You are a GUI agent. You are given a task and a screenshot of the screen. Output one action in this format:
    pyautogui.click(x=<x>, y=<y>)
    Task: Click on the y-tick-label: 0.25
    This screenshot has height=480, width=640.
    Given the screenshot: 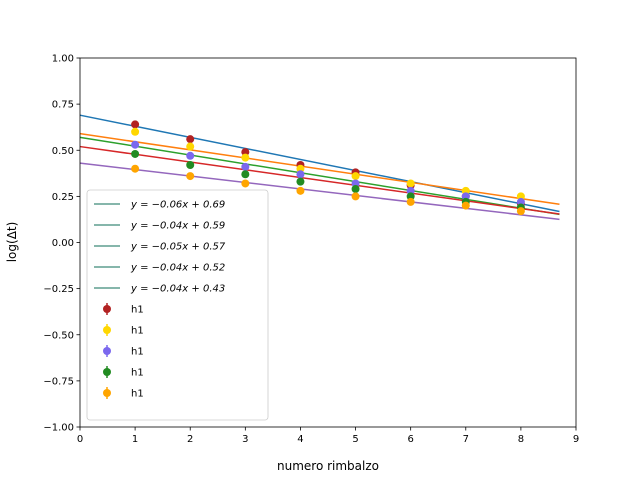 What is the action you would take?
    pyautogui.click(x=63, y=197)
    